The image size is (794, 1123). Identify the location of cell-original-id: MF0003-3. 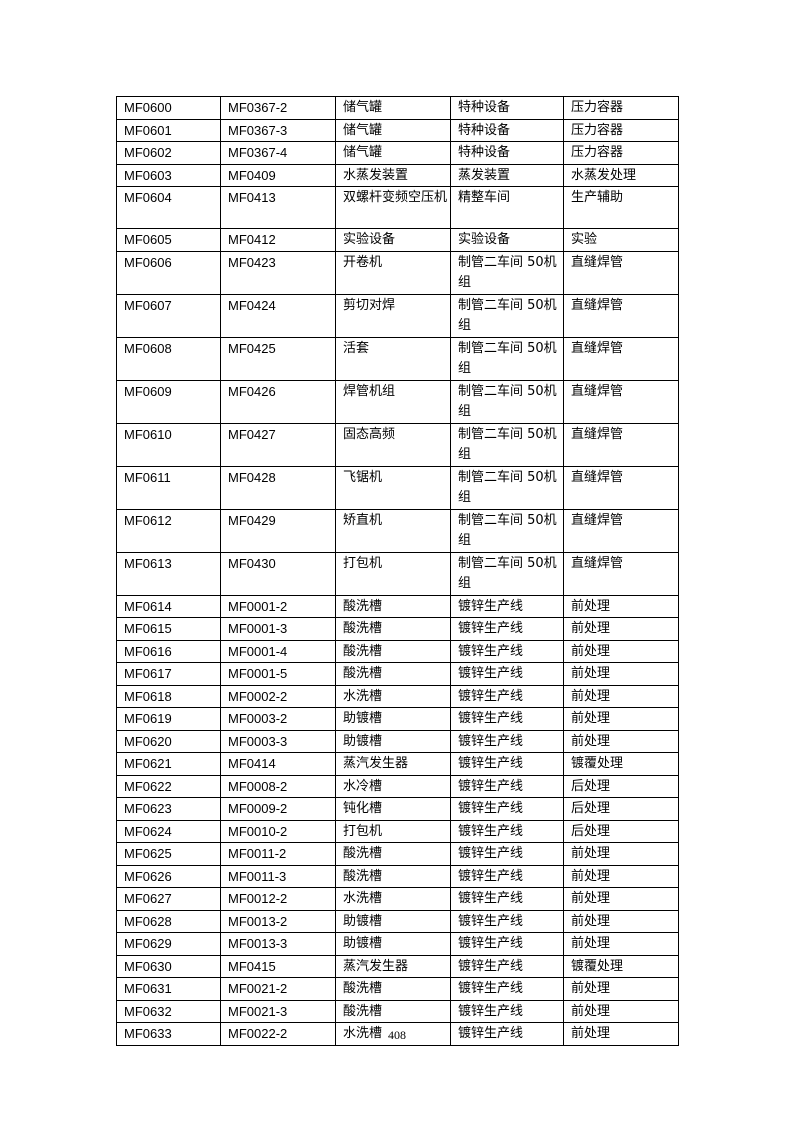
(278, 741).